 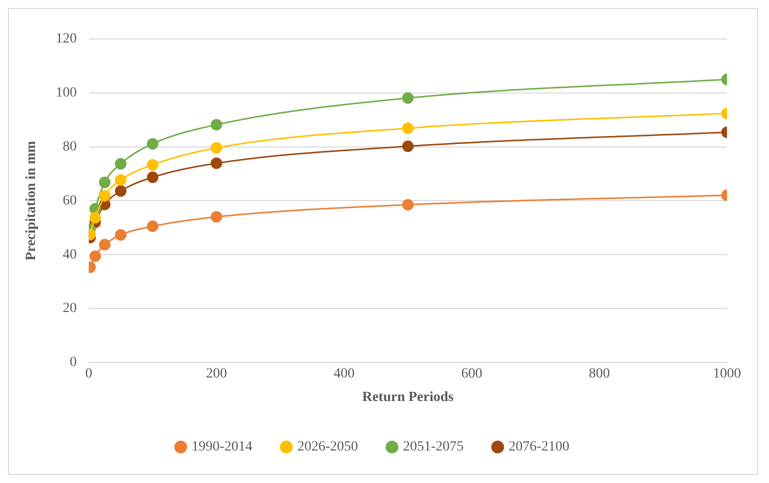 What do you see at coordinates (727, 374) in the screenshot?
I see `x-tick-label: 1000` at bounding box center [727, 374].